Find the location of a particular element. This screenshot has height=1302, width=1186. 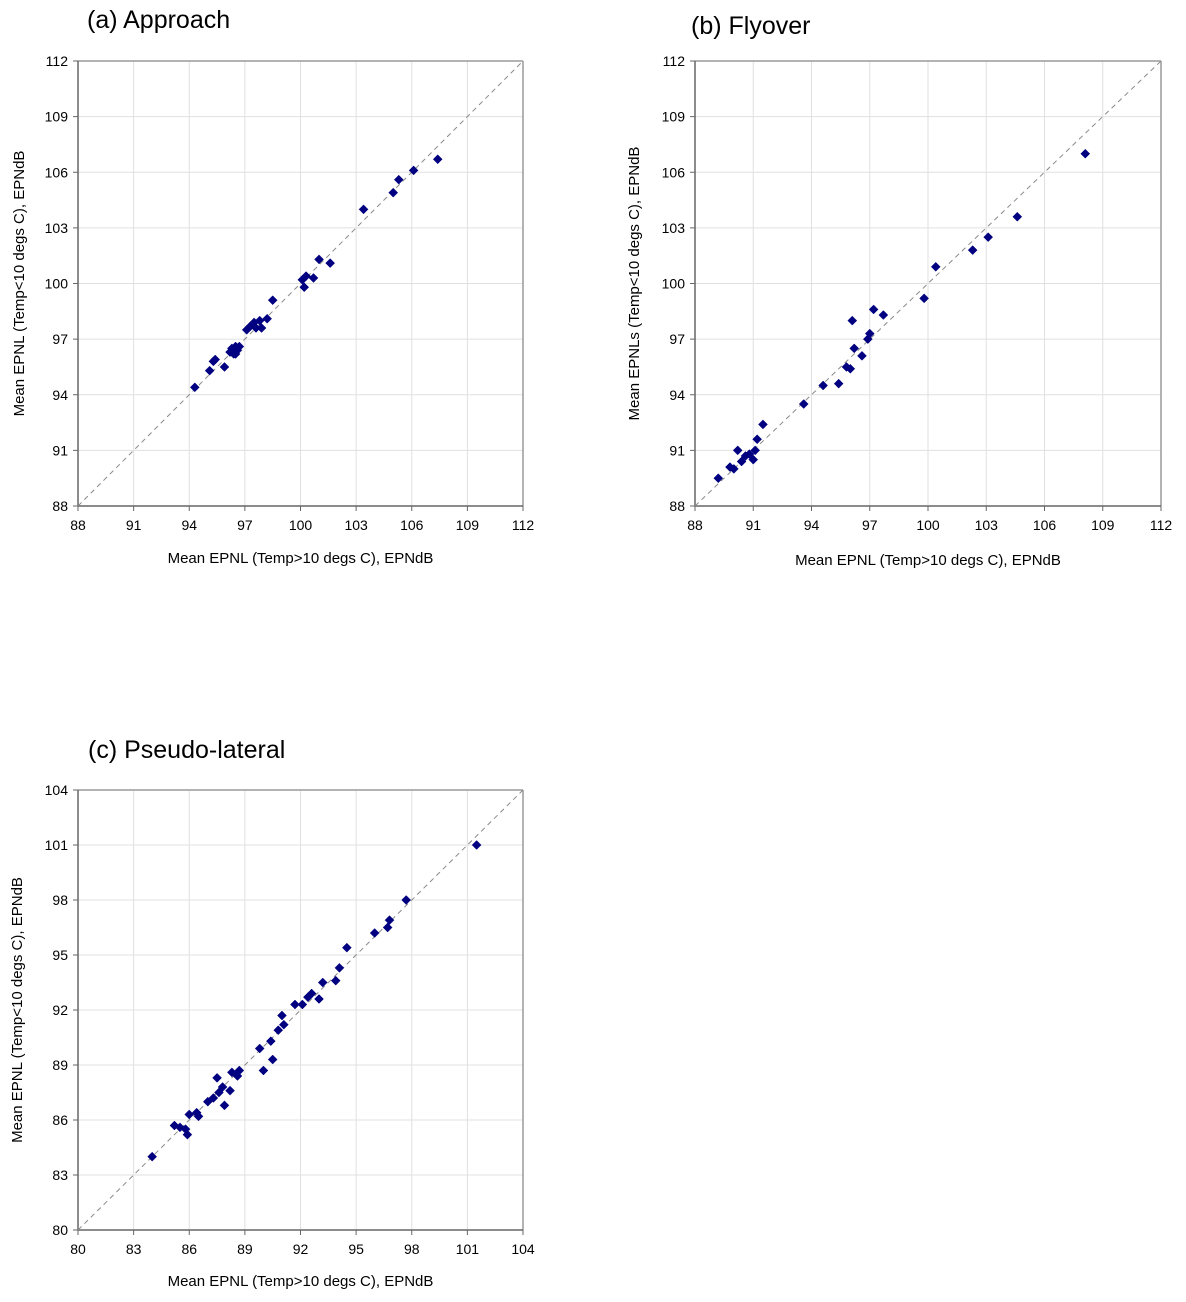

chart-a-ytick-label: 97 is located at coordinates (60, 339).